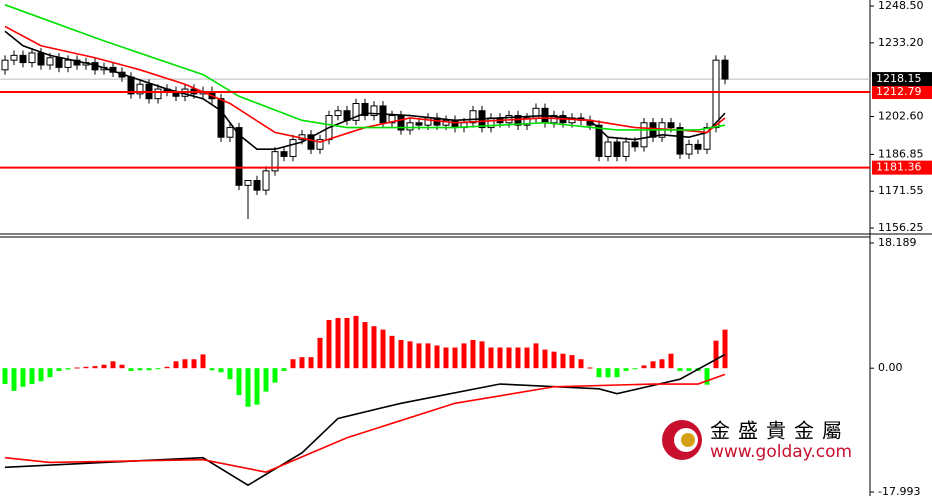 This screenshot has height=496, width=932. What do you see at coordinates (890, 367) in the screenshot?
I see `y-tick-label: 0.00` at bounding box center [890, 367].